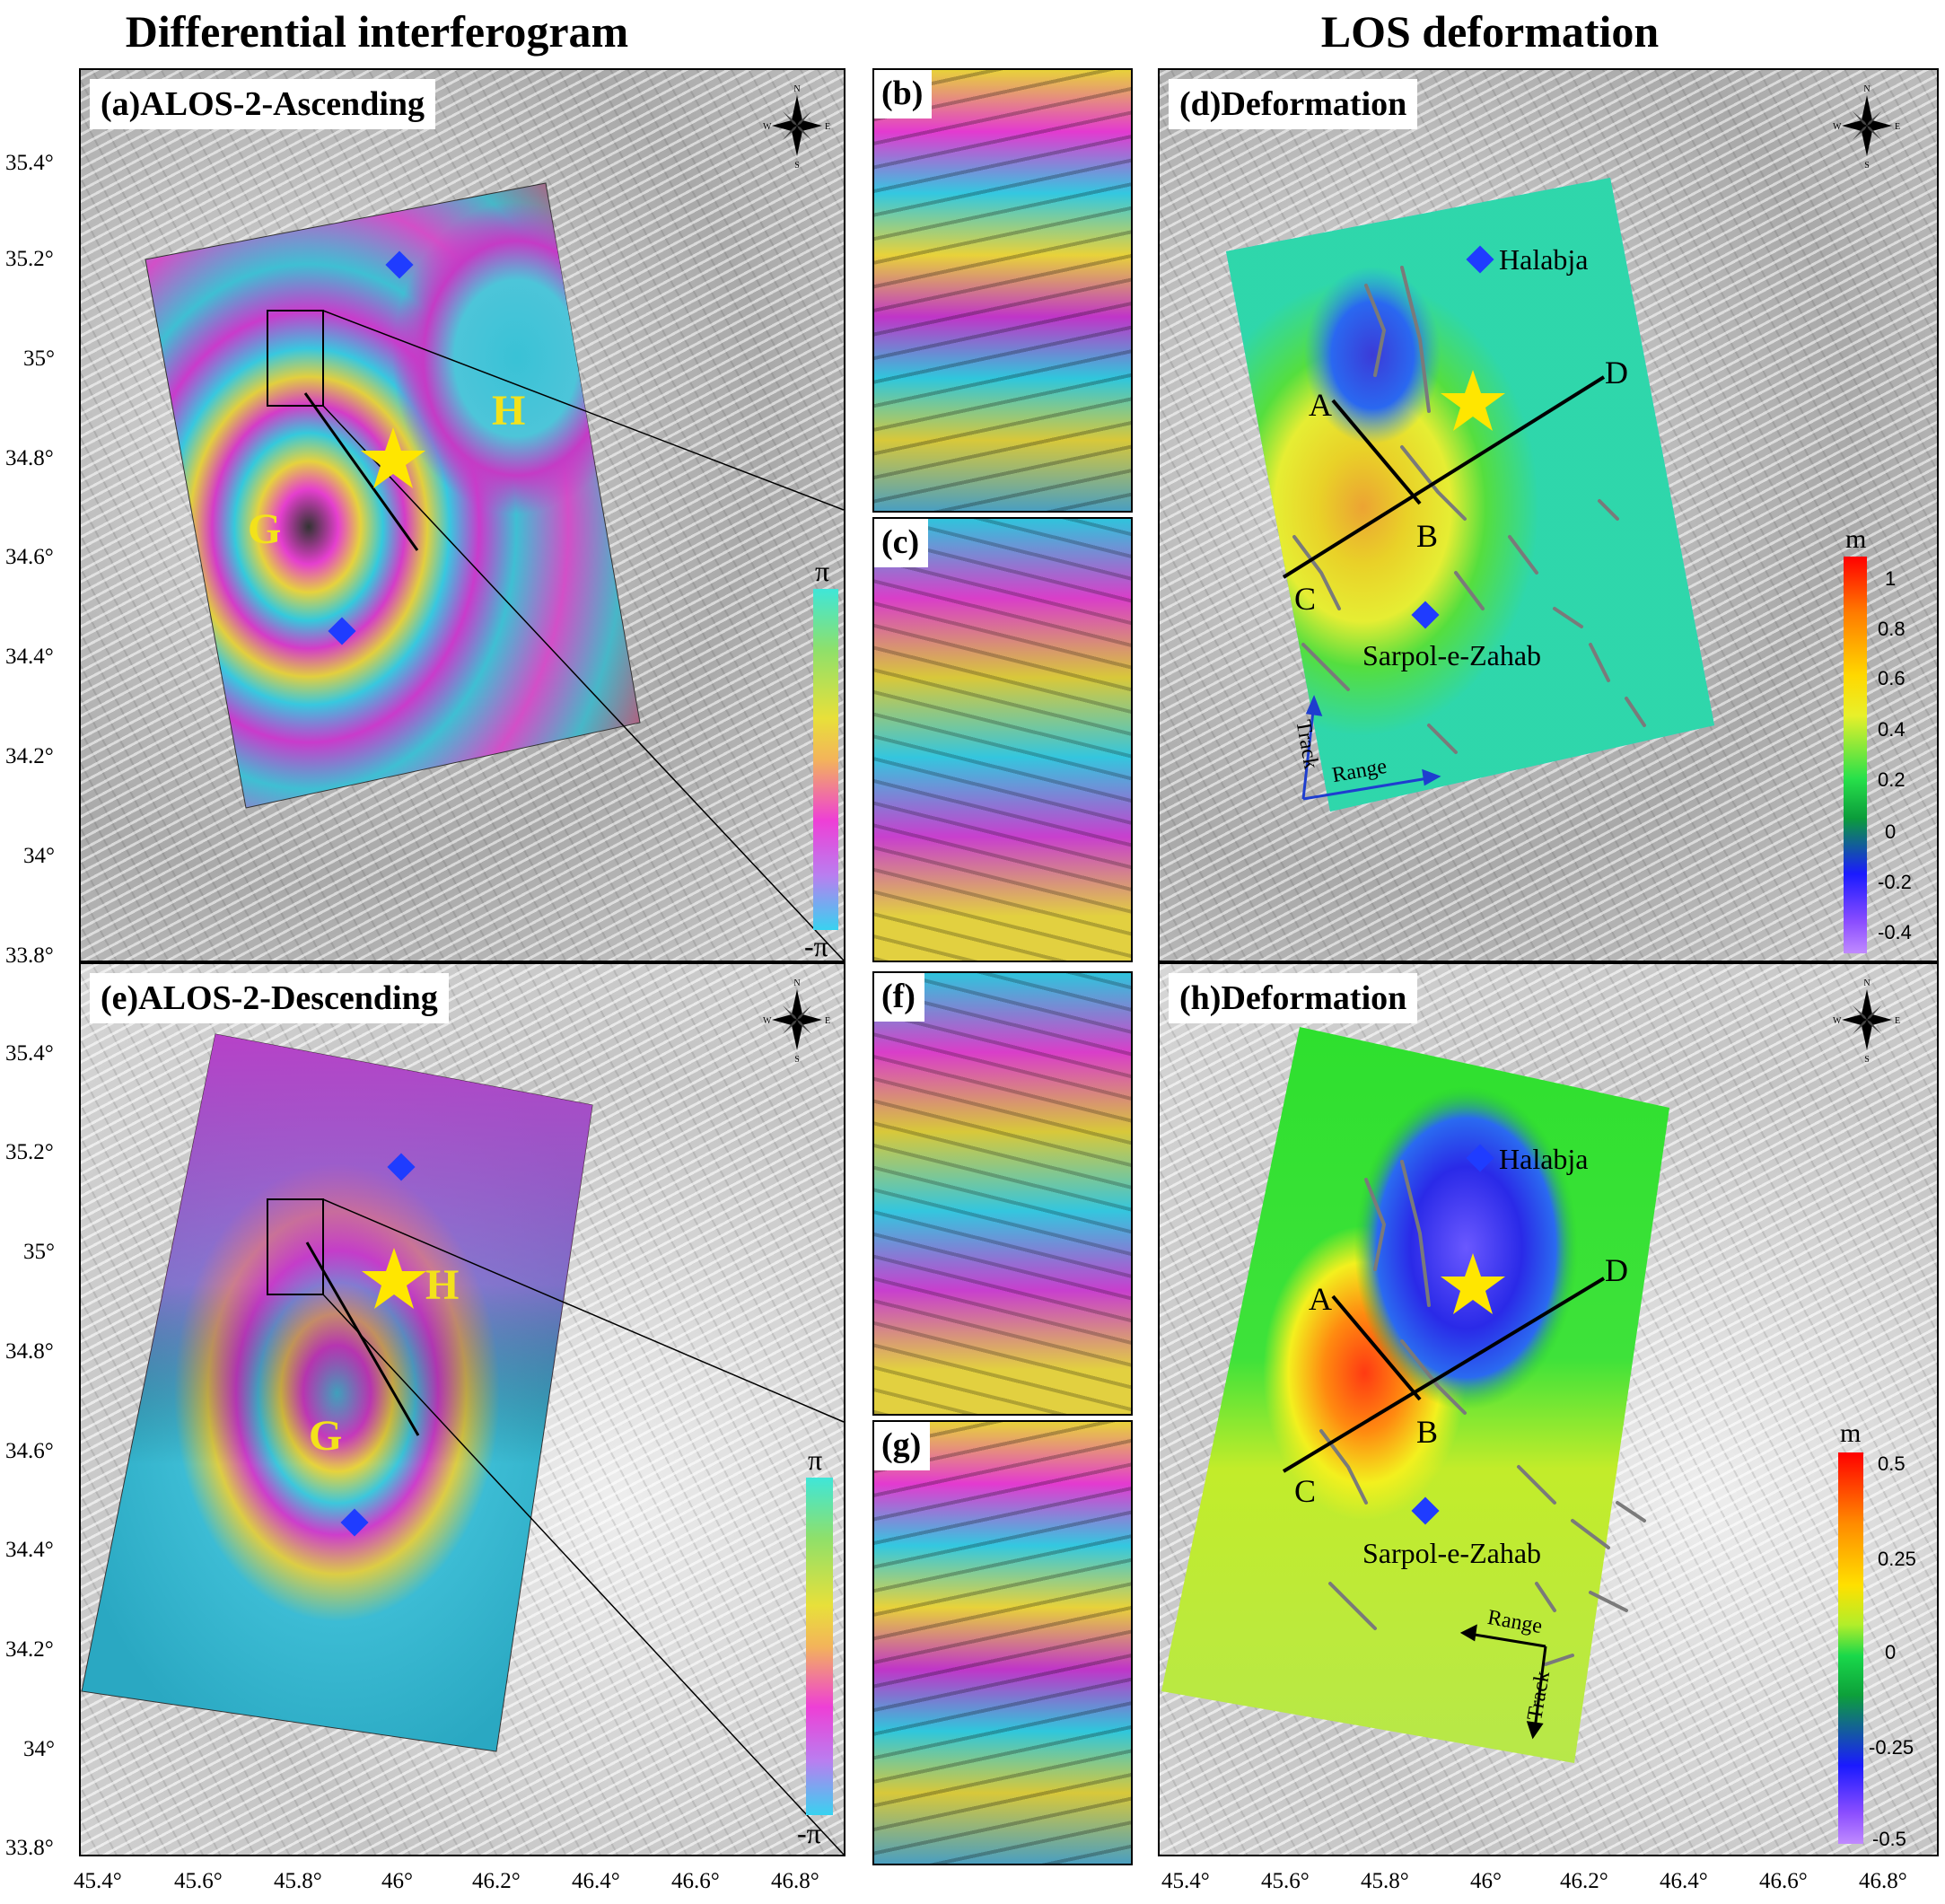 This screenshot has height=1904, width=1945. What do you see at coordinates (1003, 1642) in the screenshot?
I see `panel-g-inset: (g)` at bounding box center [1003, 1642].